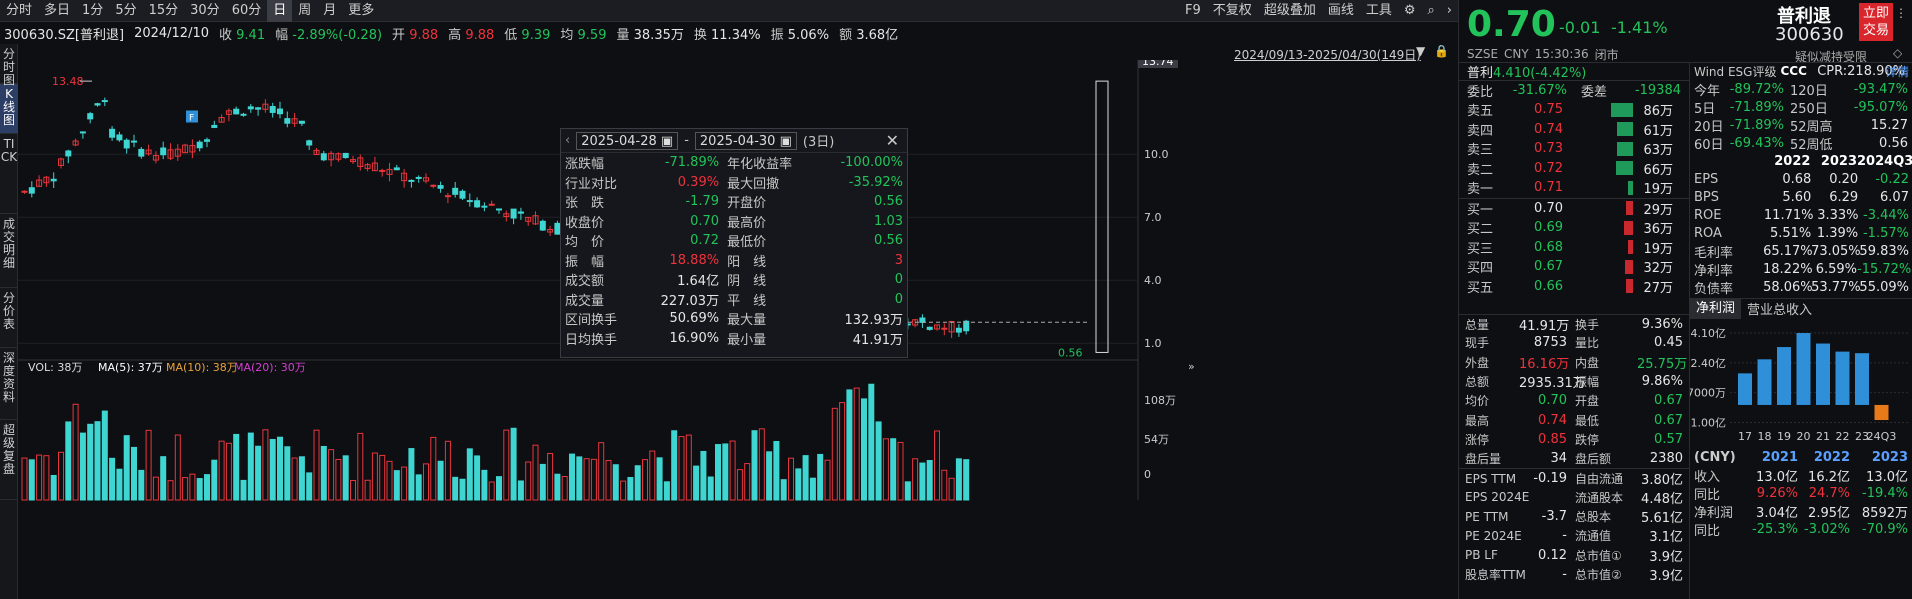  What do you see at coordinates (1552, 439) in the screenshot?
I see `stat-value: 0.85` at bounding box center [1552, 439].